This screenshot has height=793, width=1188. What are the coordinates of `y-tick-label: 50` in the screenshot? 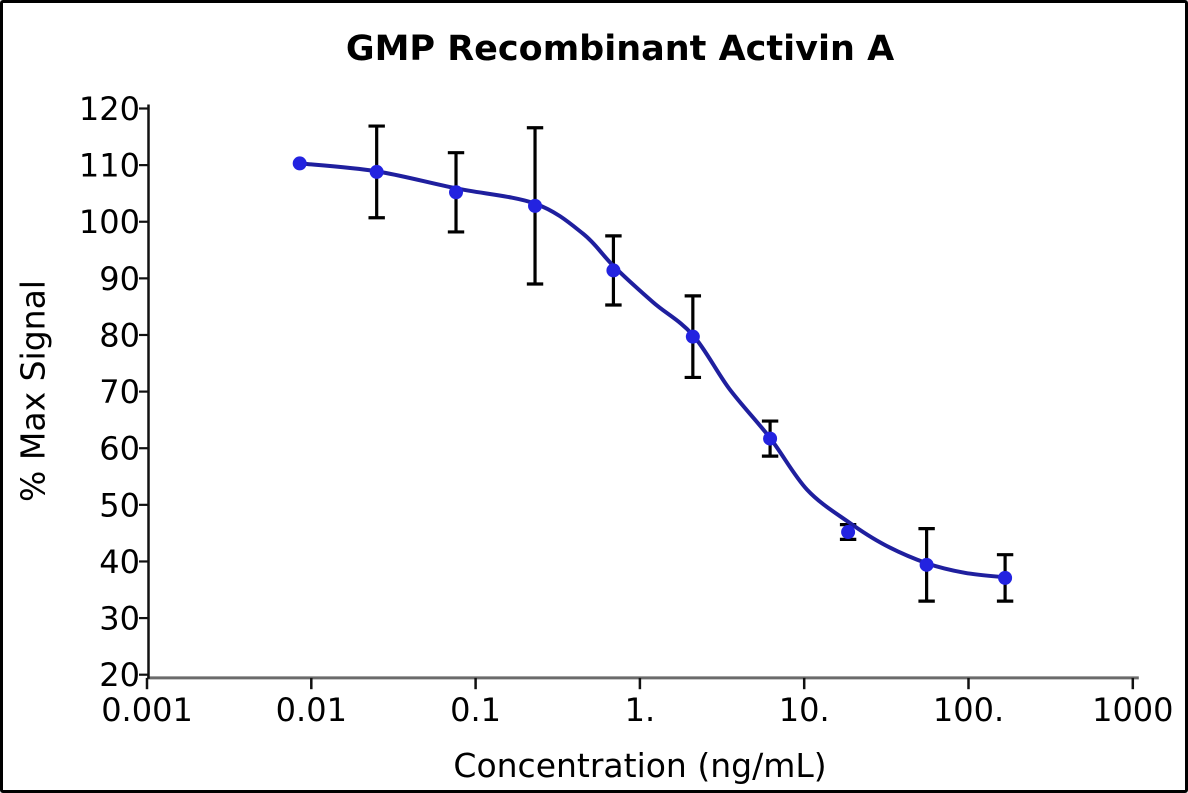 It's located at (119, 505).